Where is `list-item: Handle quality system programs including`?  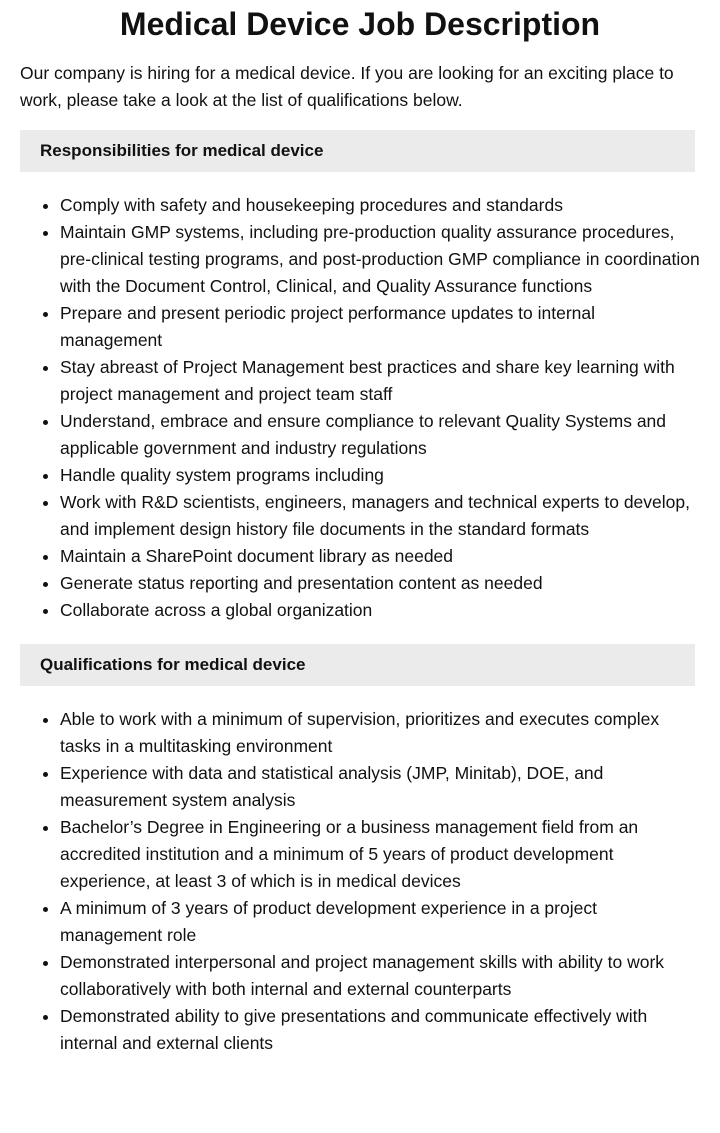
list-item: Handle quality system programs including is located at coordinates (380, 475).